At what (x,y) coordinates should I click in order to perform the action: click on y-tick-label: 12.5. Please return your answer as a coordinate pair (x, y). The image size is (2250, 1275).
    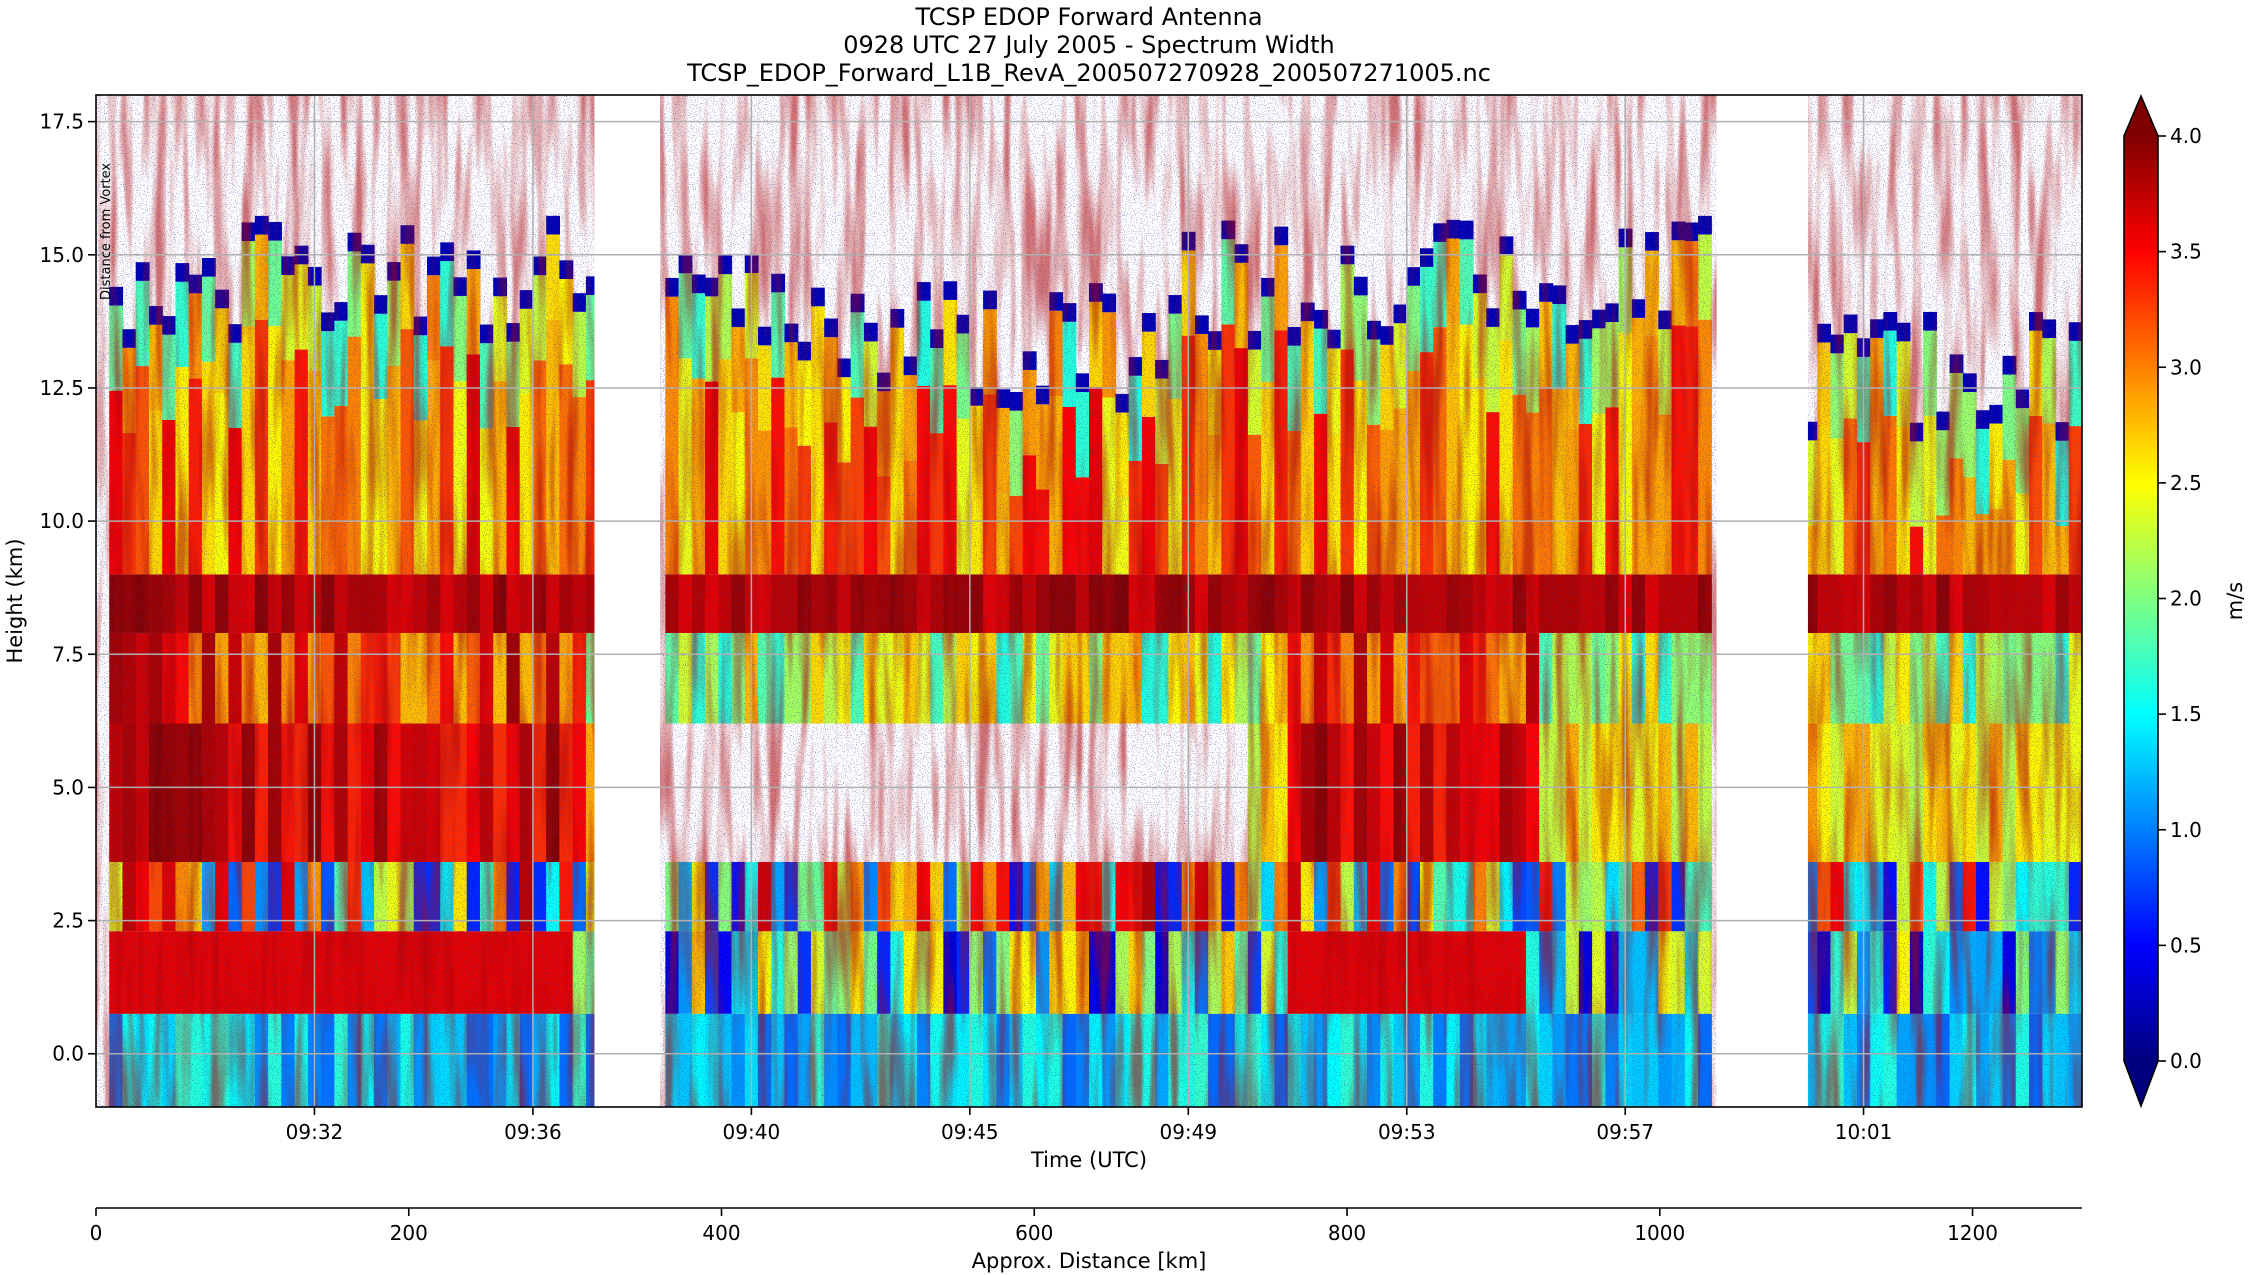
    Looking at the image, I should click on (61, 388).